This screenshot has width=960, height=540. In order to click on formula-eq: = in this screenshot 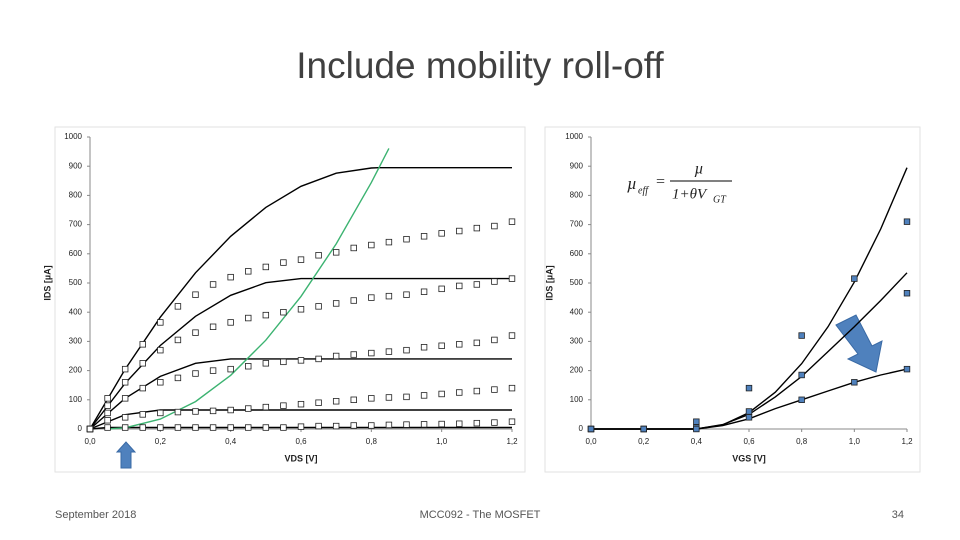, I will do `click(660, 182)`.